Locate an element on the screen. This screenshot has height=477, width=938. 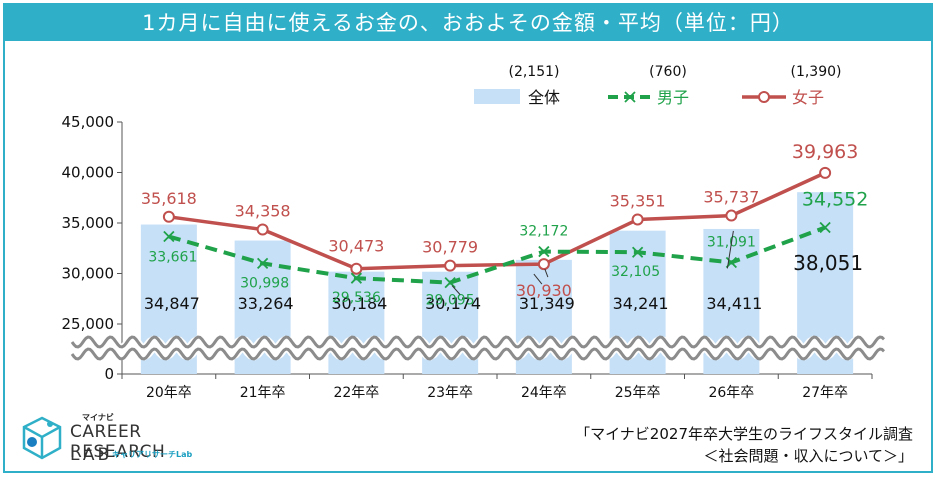
legend-swatch-all is located at coordinates (497, 96).